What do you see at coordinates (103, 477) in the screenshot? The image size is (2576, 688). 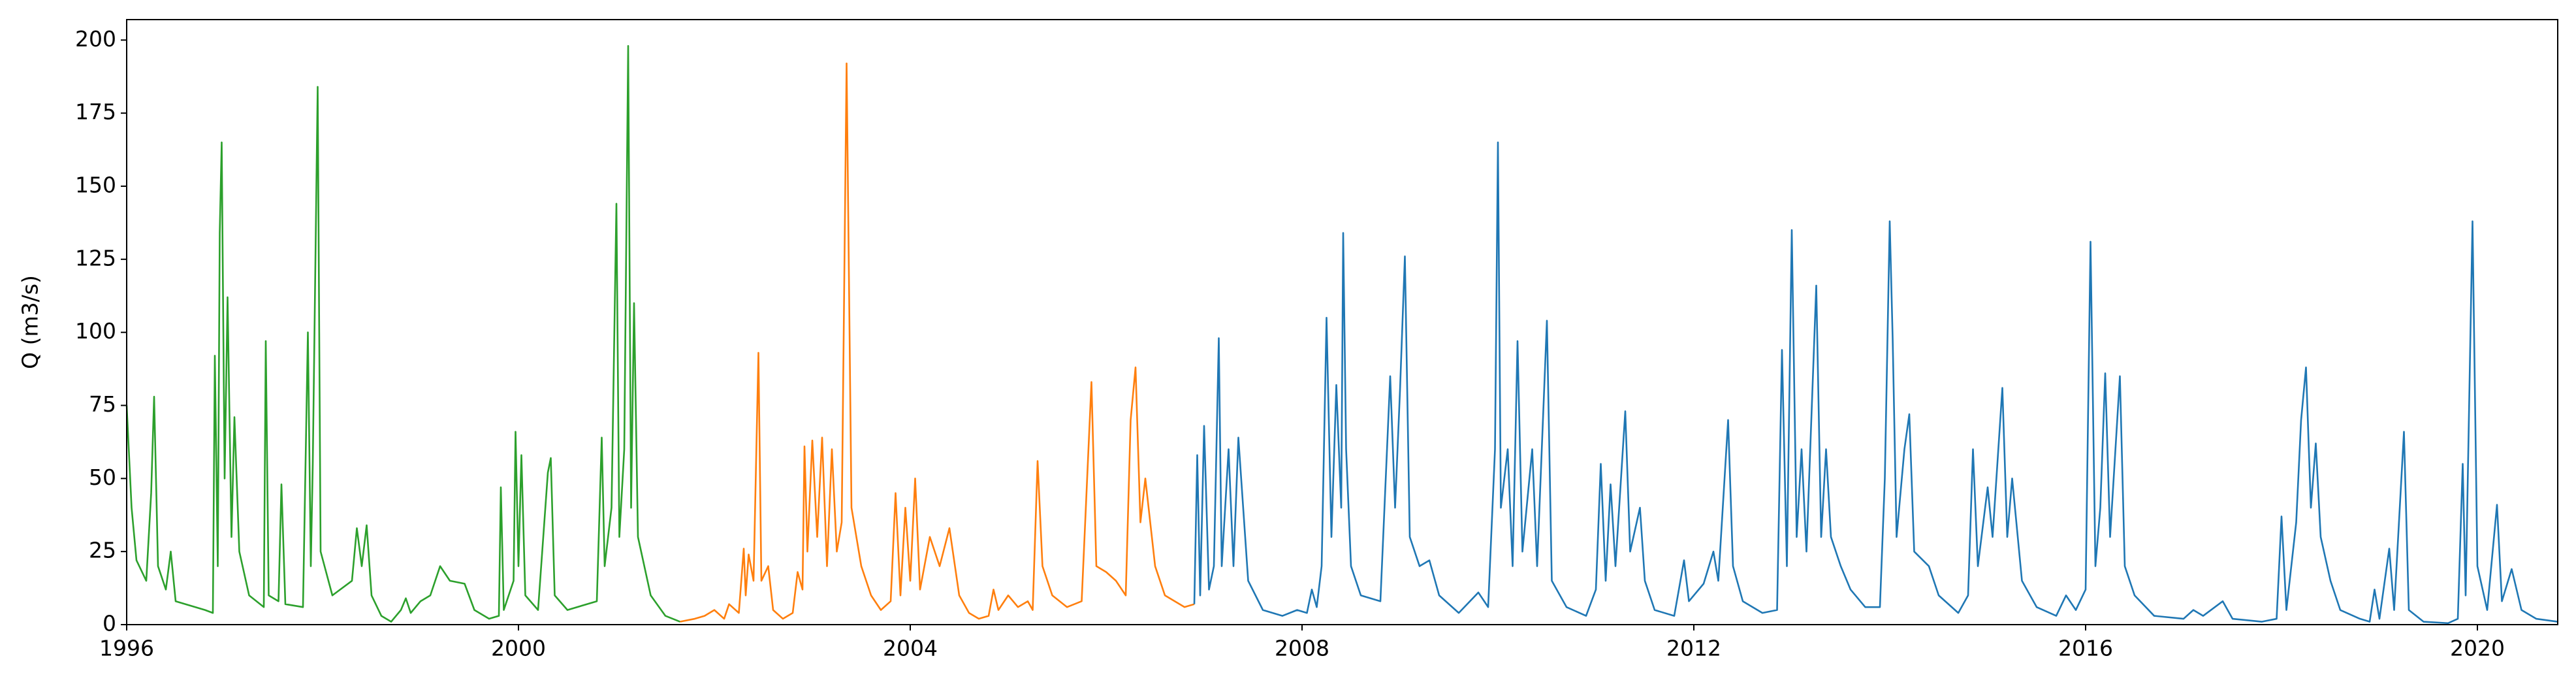 I see `y-tick-label: 50` at bounding box center [103, 477].